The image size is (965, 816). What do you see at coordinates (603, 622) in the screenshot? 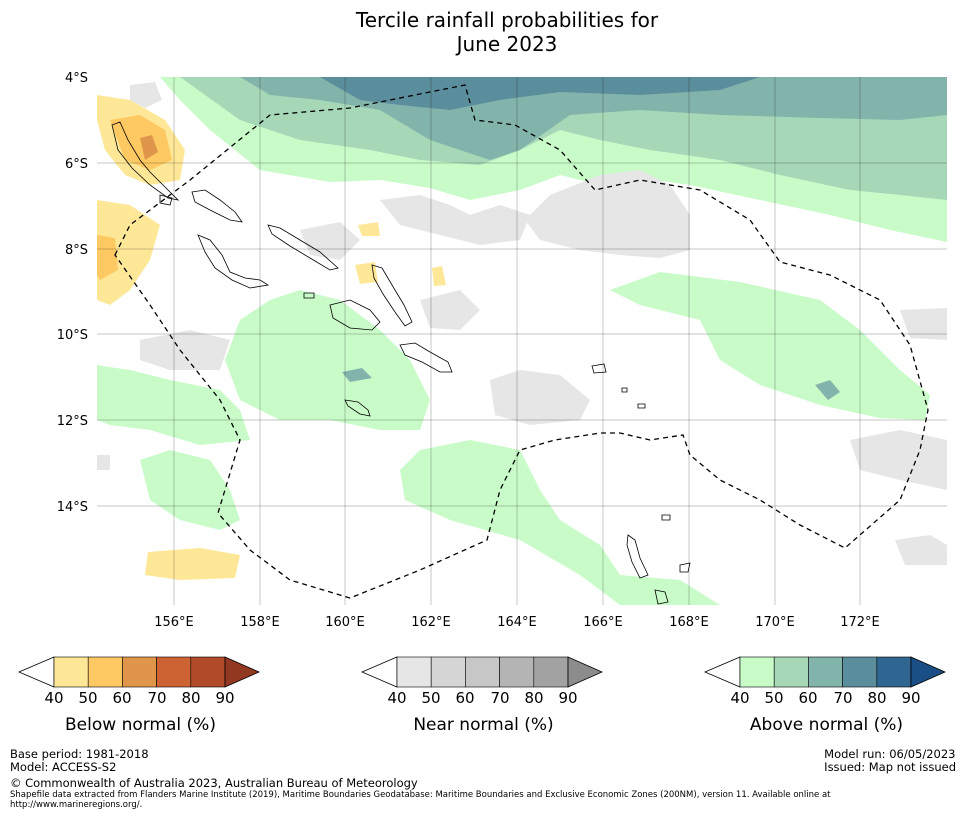
I see `lon-label-166e: 166°E` at bounding box center [603, 622].